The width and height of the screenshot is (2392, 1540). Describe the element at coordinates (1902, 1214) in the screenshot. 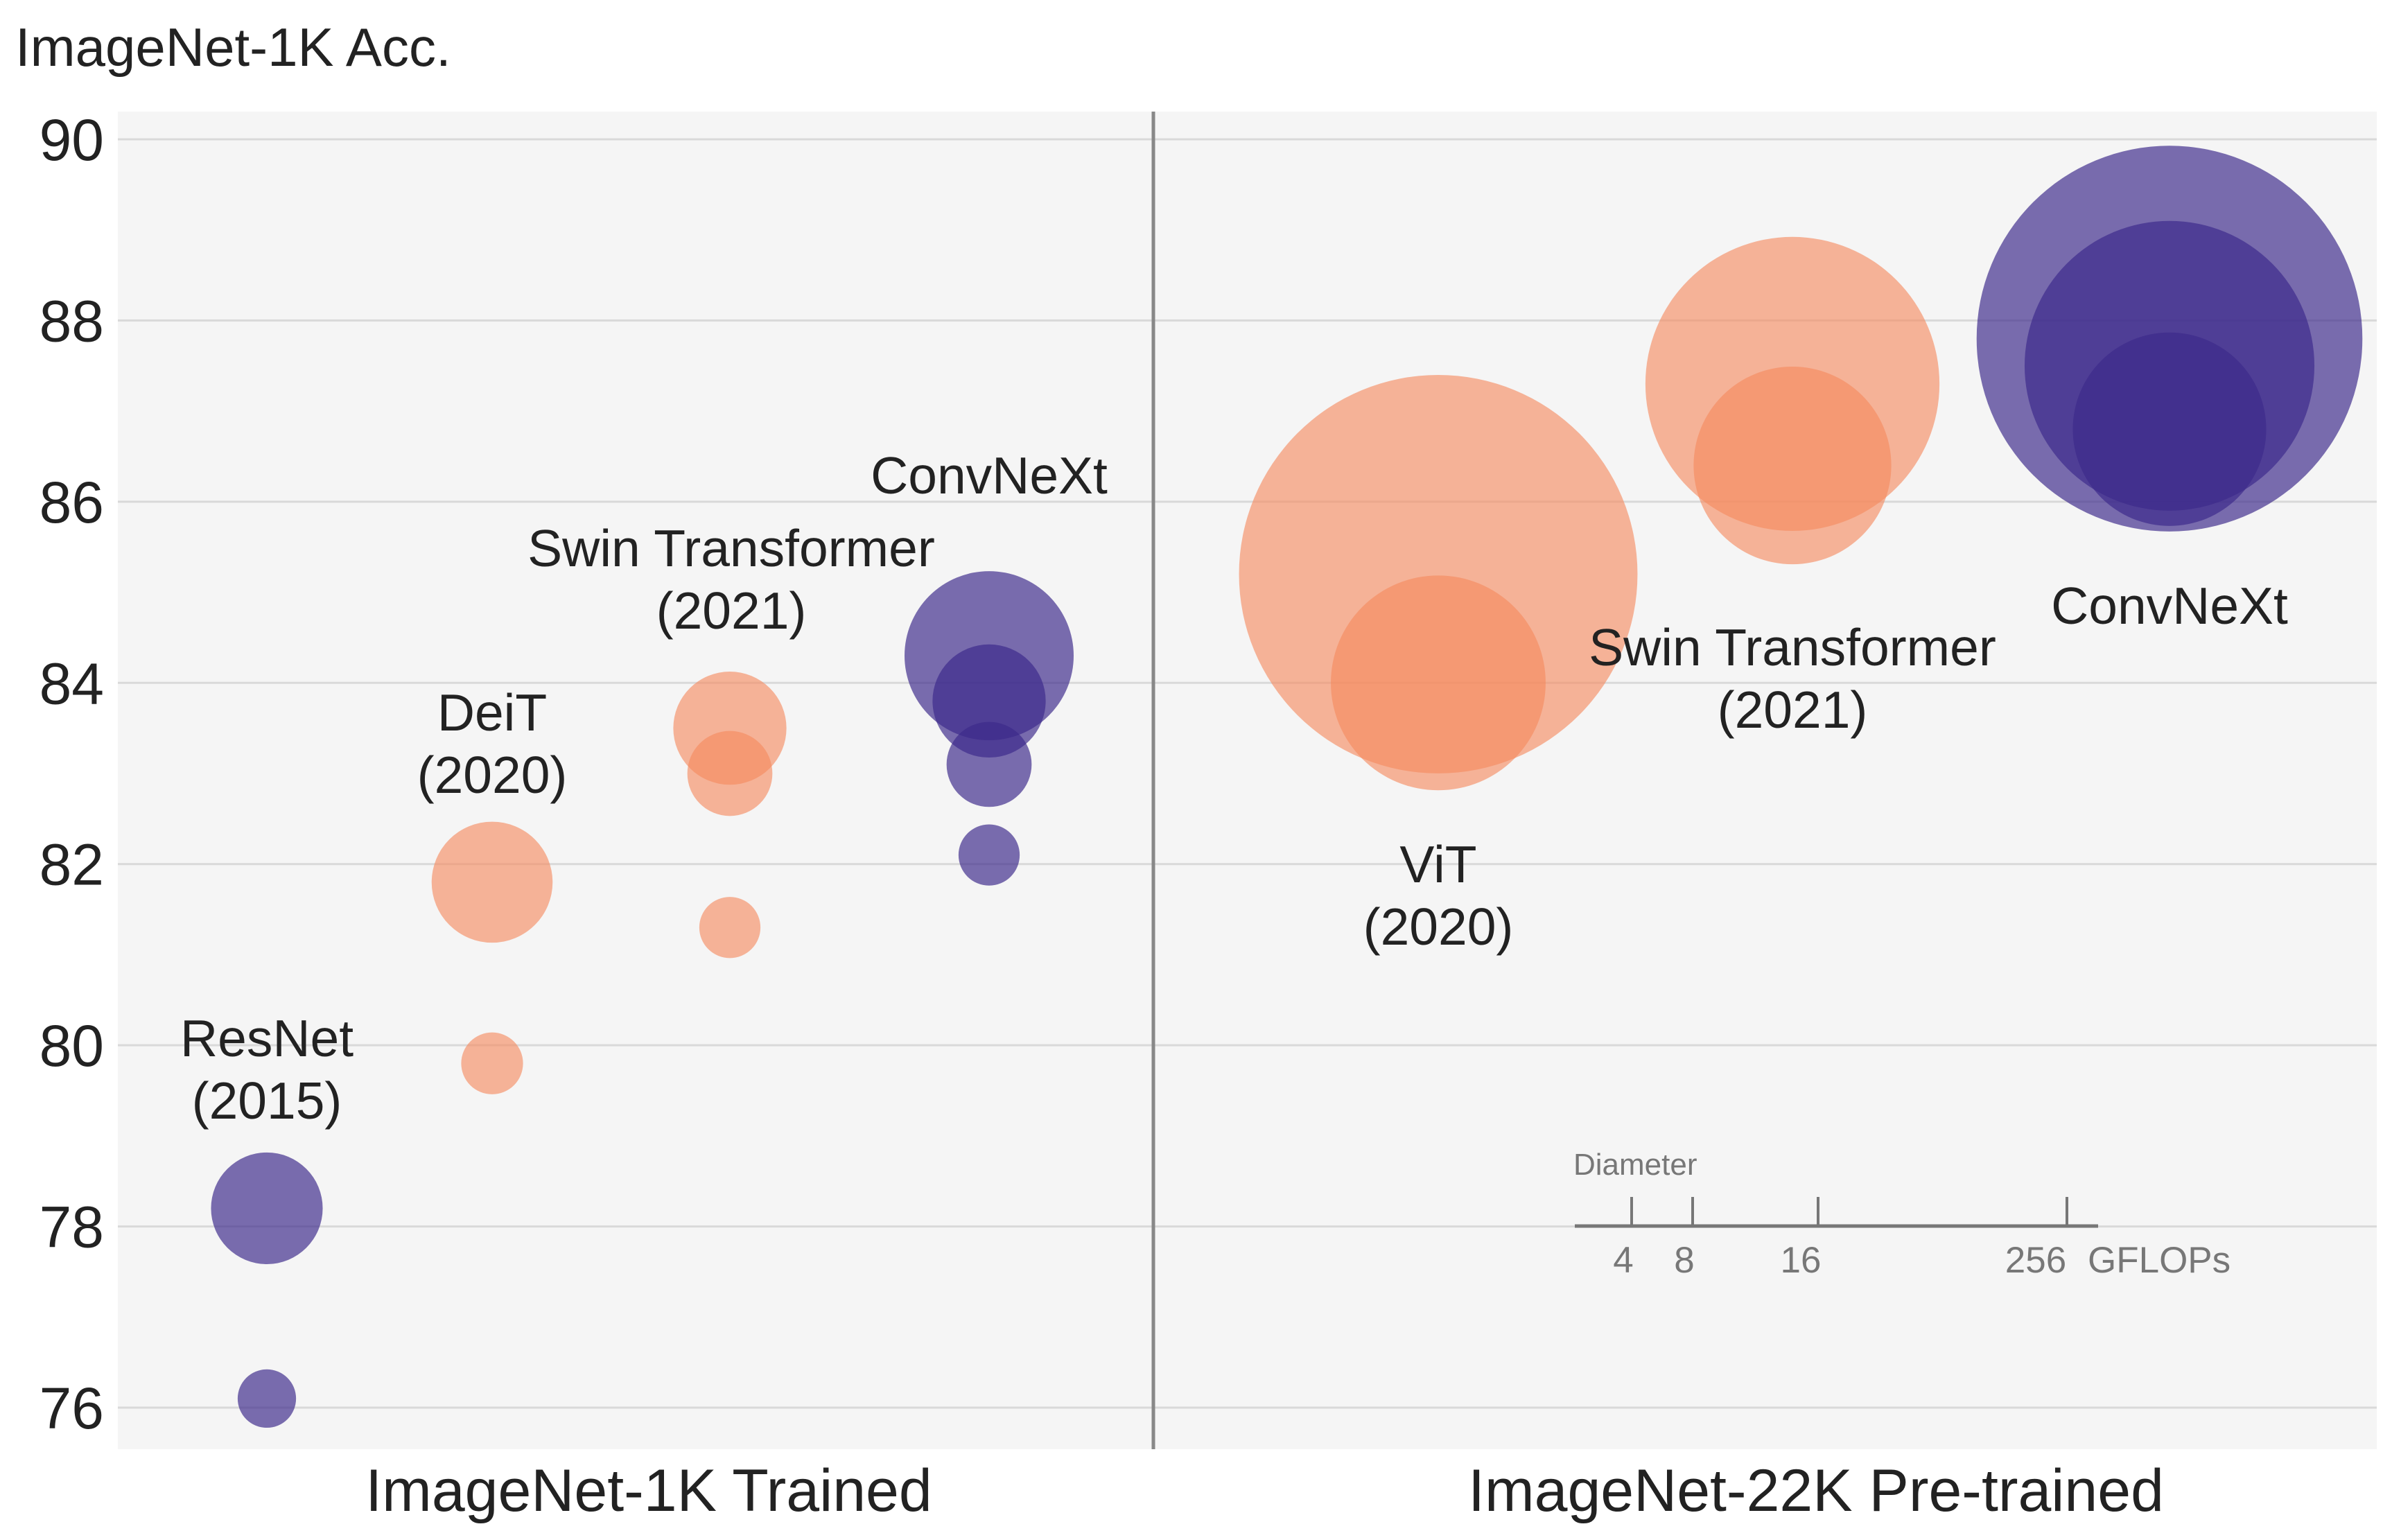

I see `size-legend: Diameter 4 8 16 256 GFLOPs` at that location.